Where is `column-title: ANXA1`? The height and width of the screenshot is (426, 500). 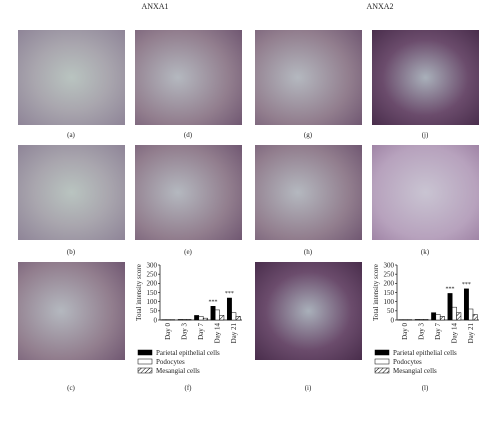
column-title: ANXA1 is located at coordinates (154, 6).